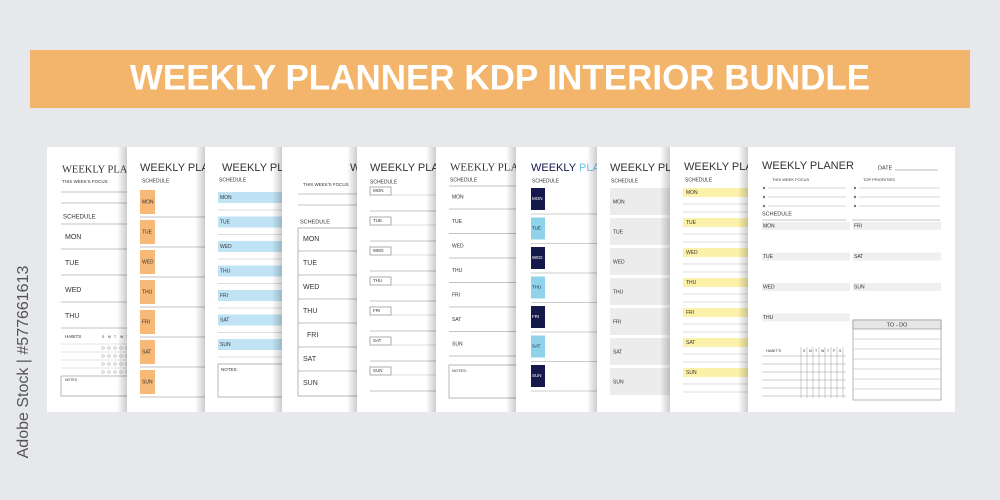  Describe the element at coordinates (879, 179) in the screenshot. I see `label: TOP PRIORITIES` at that location.